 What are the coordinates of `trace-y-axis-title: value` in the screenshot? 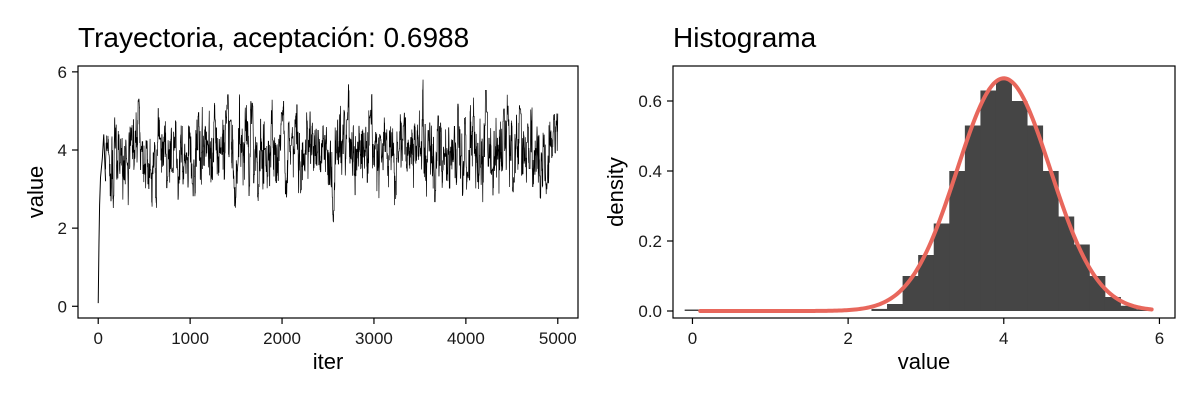 It's located at (35, 192).